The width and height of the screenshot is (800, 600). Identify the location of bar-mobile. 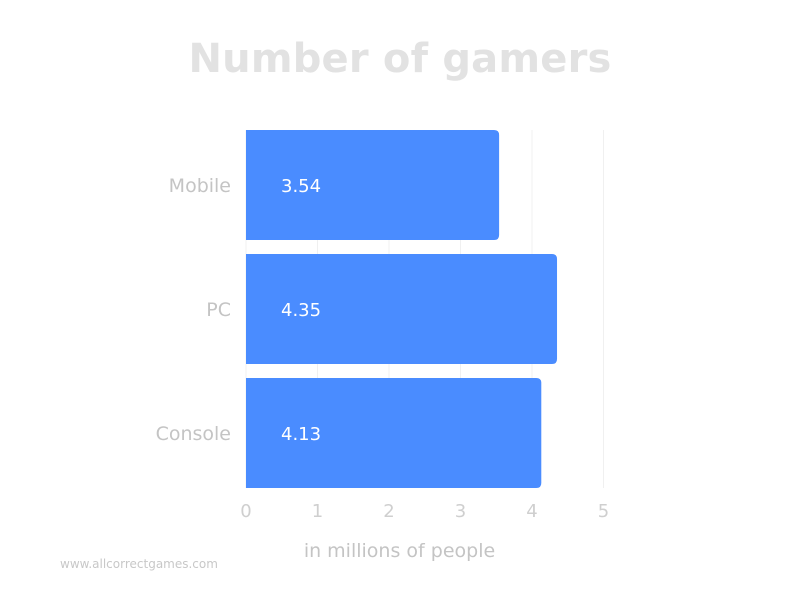
(373, 185).